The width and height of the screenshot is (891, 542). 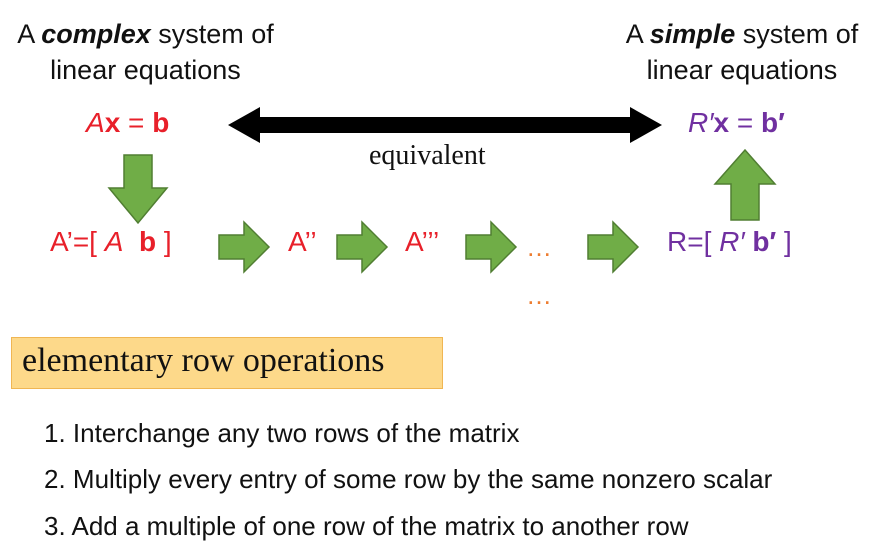 What do you see at coordinates (302, 241) in the screenshot?
I see `matrix-a-double-prime: A’’` at bounding box center [302, 241].